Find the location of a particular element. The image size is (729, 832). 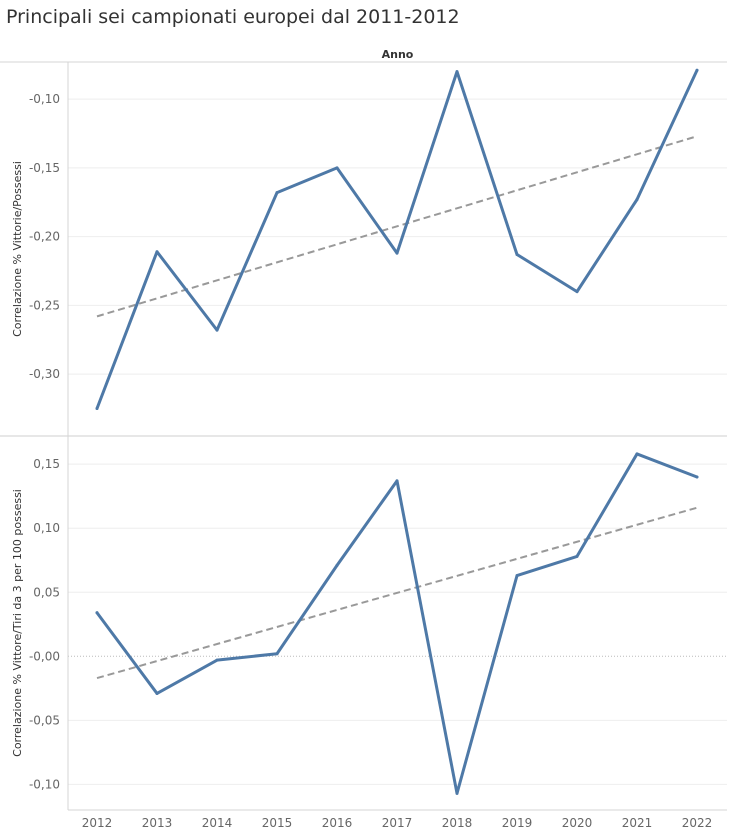

y-tick-label: -0,00 is located at coordinates (44, 656).